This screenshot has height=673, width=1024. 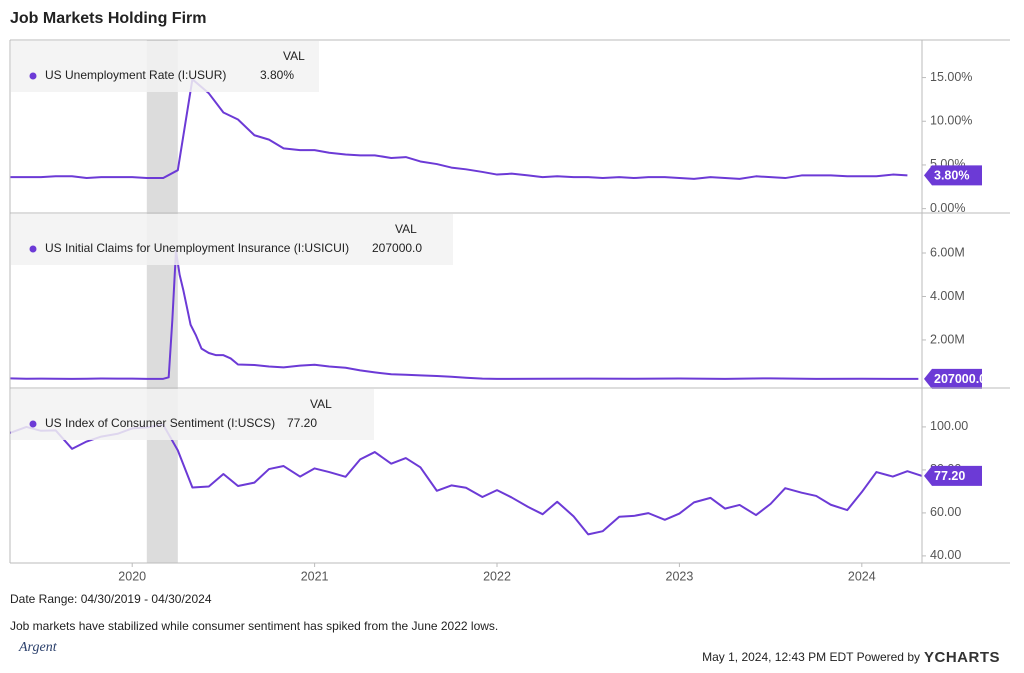 What do you see at coordinates (680, 576) in the screenshot?
I see `x-tick-label: 2023` at bounding box center [680, 576].